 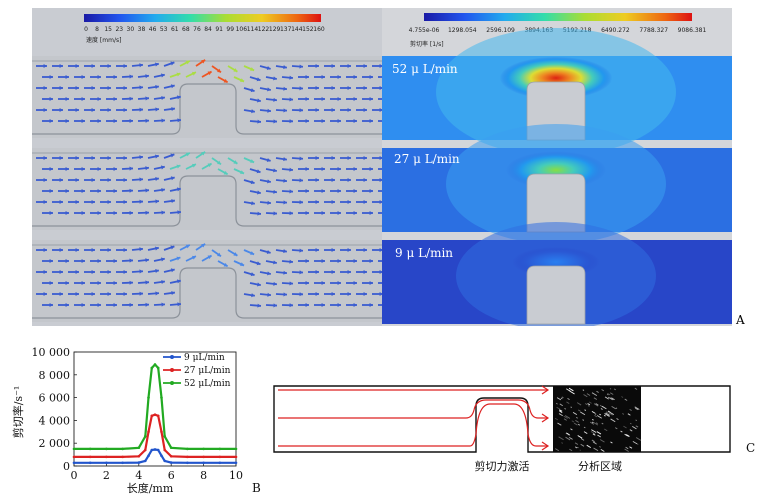 I want to click on flow-label-52: 52 μ L/min, so click(x=425, y=69).